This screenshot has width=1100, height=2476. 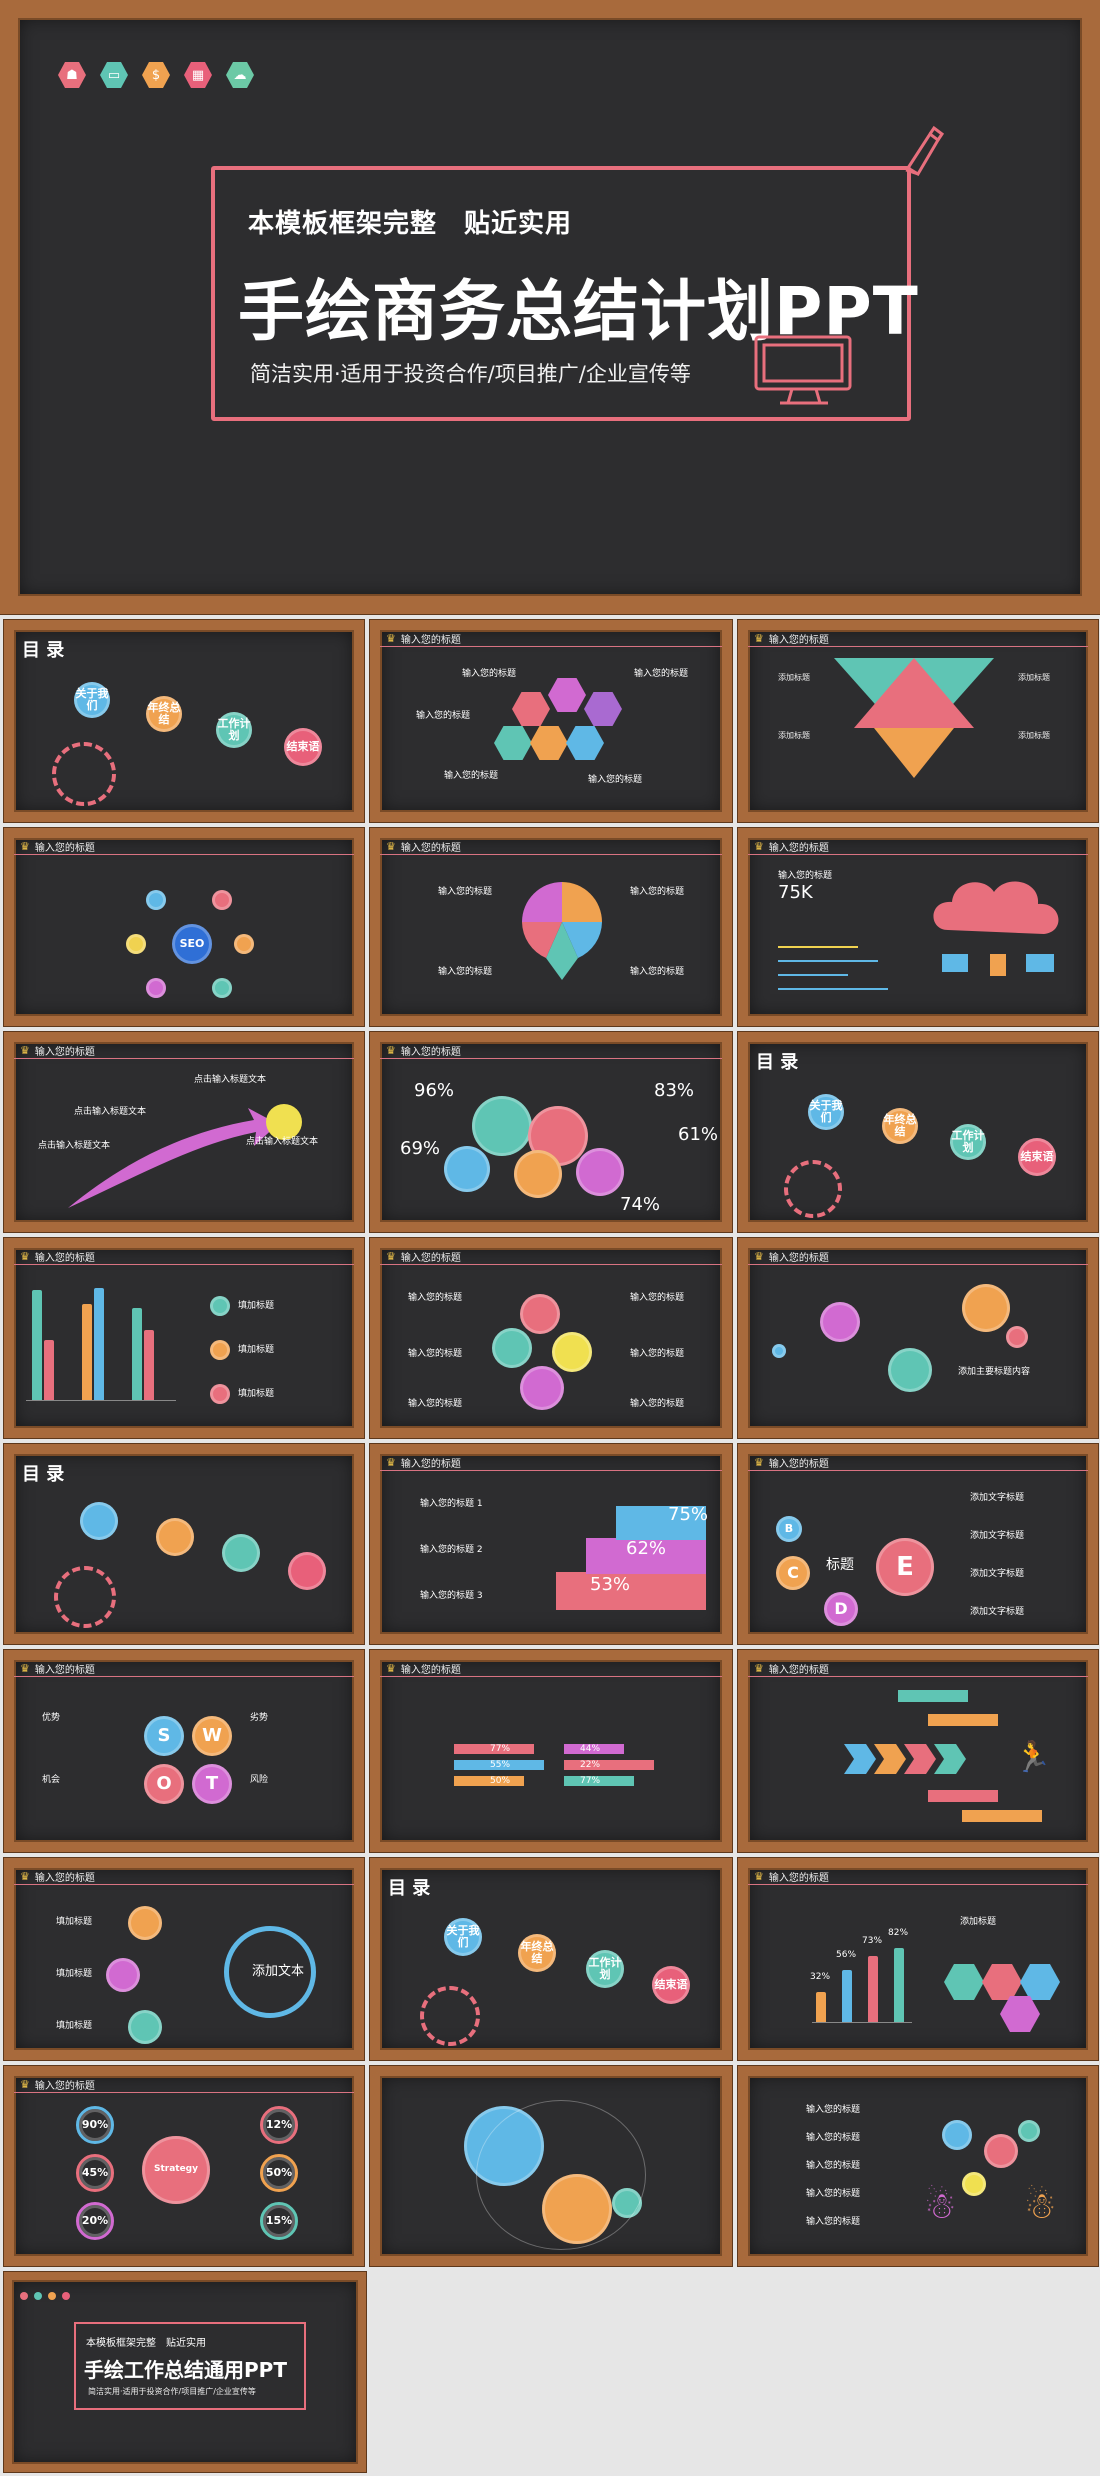 I want to click on progress-line, so click(x=828, y=961).